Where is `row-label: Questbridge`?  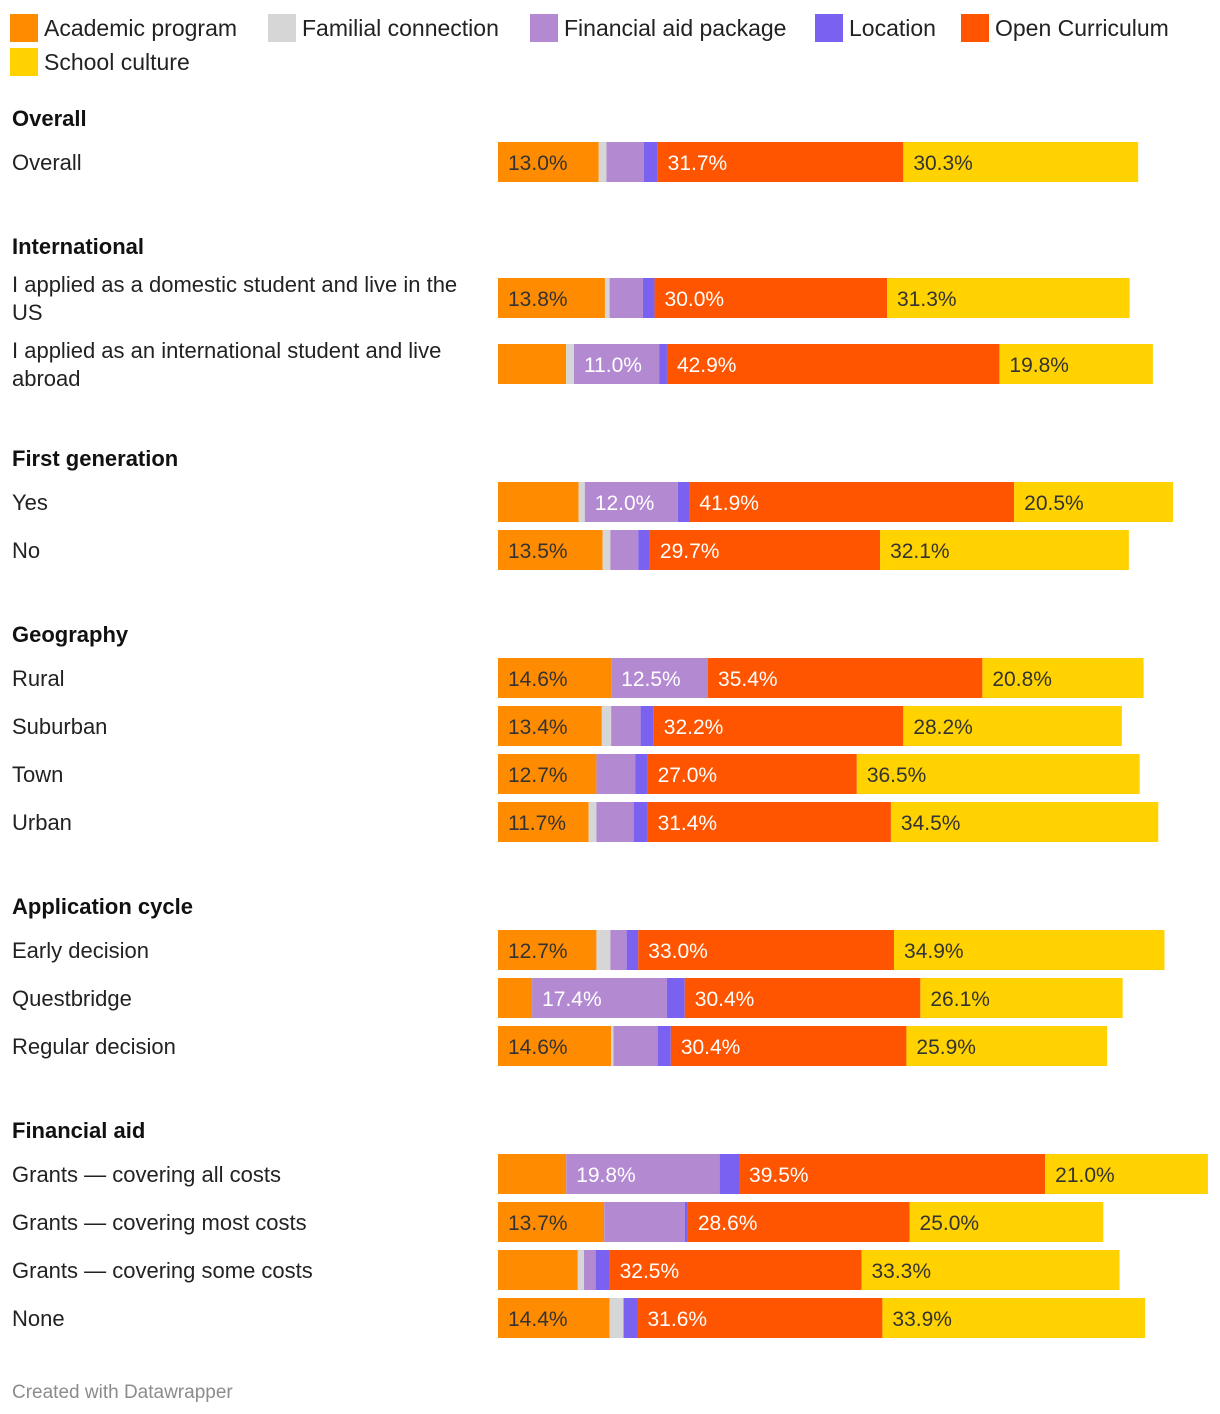
row-label: Questbridge is located at coordinates (72, 998).